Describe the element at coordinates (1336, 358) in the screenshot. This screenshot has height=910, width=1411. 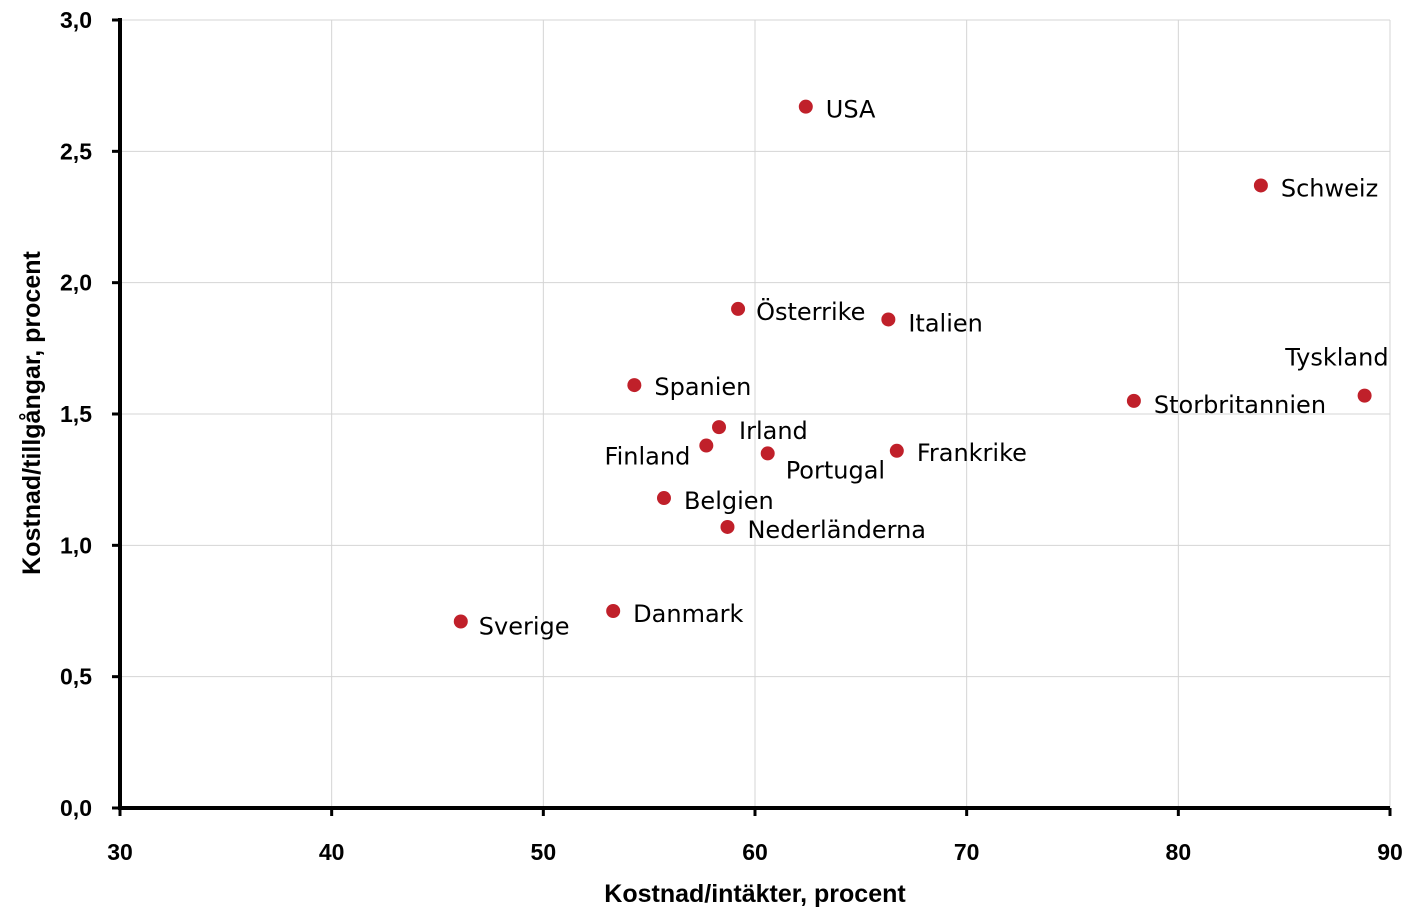
I see `data-point-label: Tyskland` at that location.